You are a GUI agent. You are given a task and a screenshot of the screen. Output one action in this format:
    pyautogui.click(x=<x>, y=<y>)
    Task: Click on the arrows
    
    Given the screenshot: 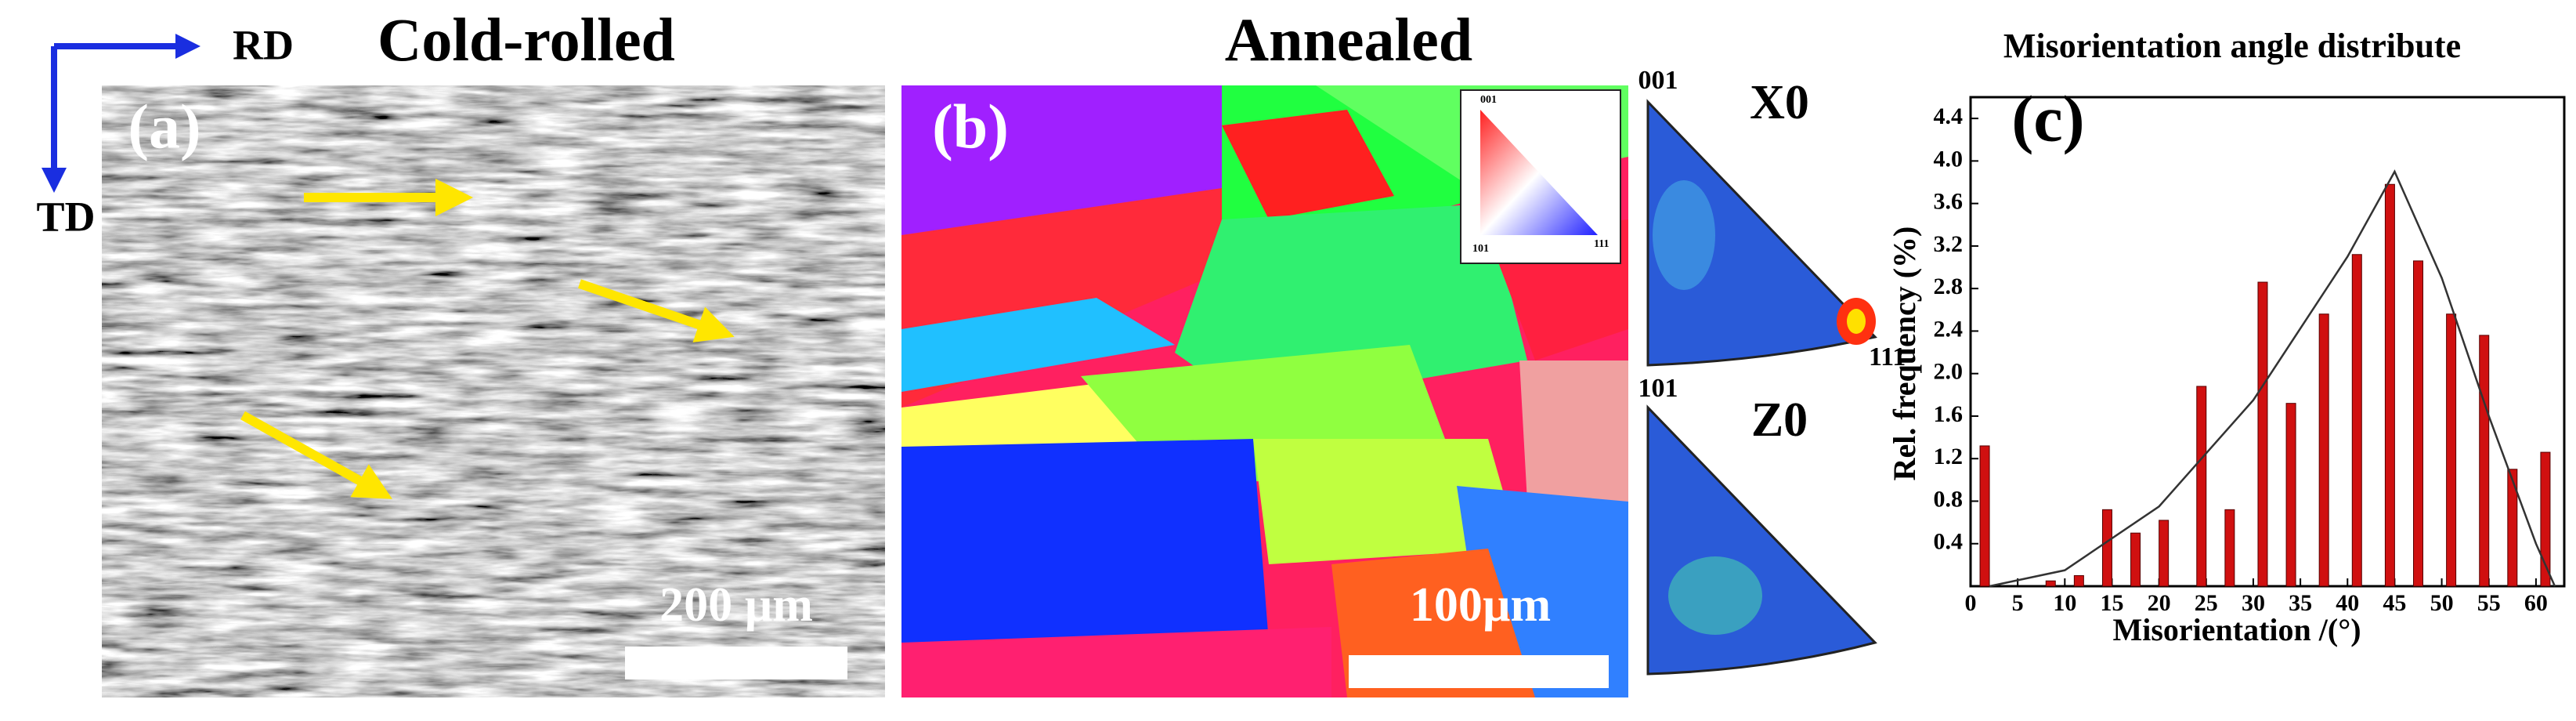 What is the action you would take?
    pyautogui.click(x=487, y=339)
    